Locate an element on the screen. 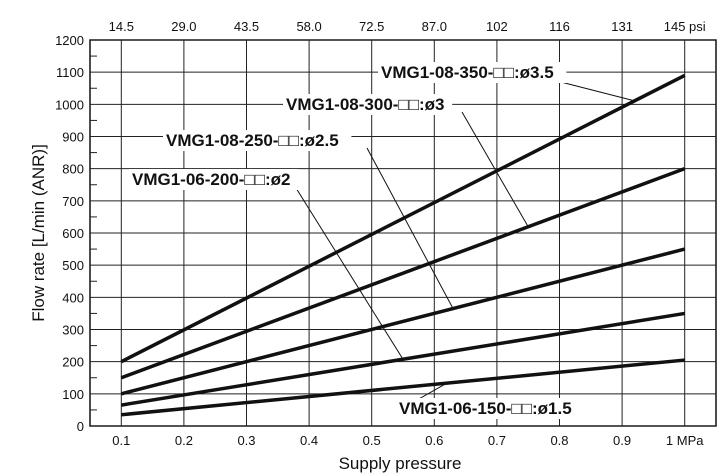 The image size is (720, 474). secondary-x-tick-label: 29.0 is located at coordinates (183, 26).